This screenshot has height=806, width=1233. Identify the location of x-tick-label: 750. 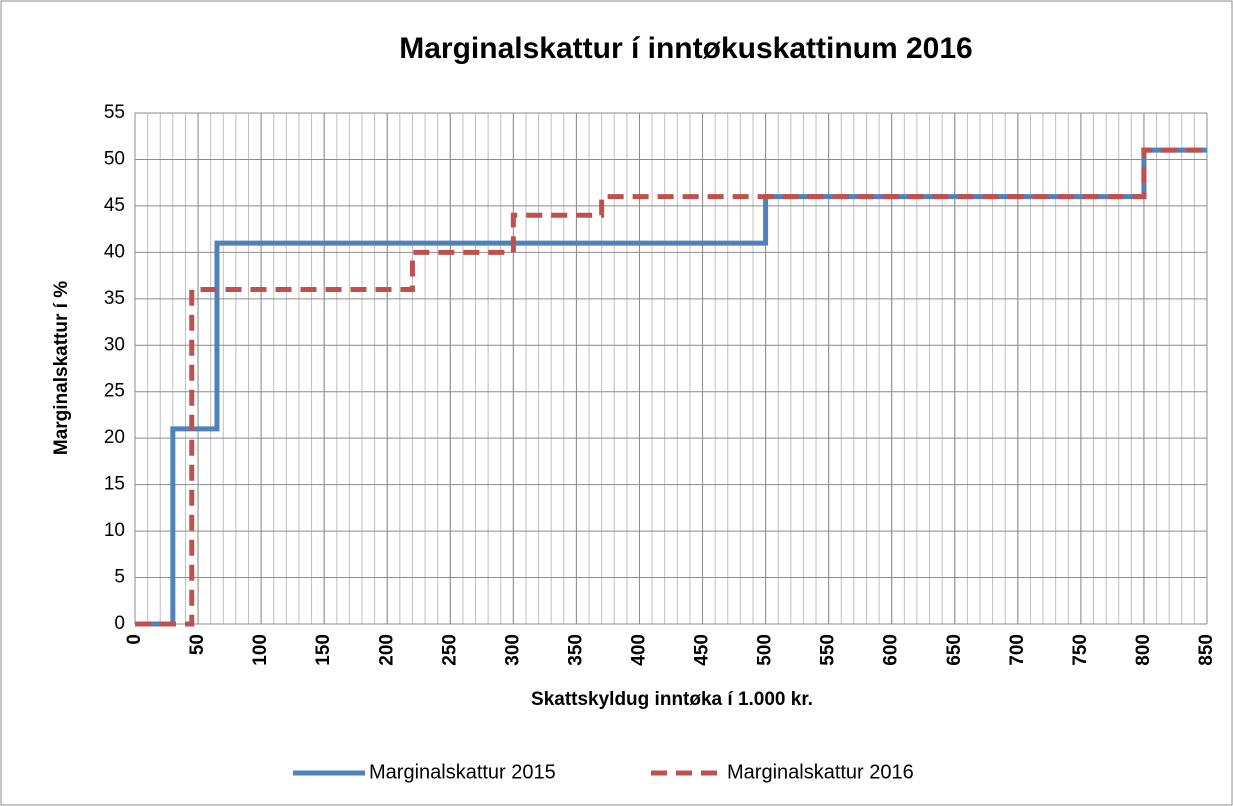
(1080, 650).